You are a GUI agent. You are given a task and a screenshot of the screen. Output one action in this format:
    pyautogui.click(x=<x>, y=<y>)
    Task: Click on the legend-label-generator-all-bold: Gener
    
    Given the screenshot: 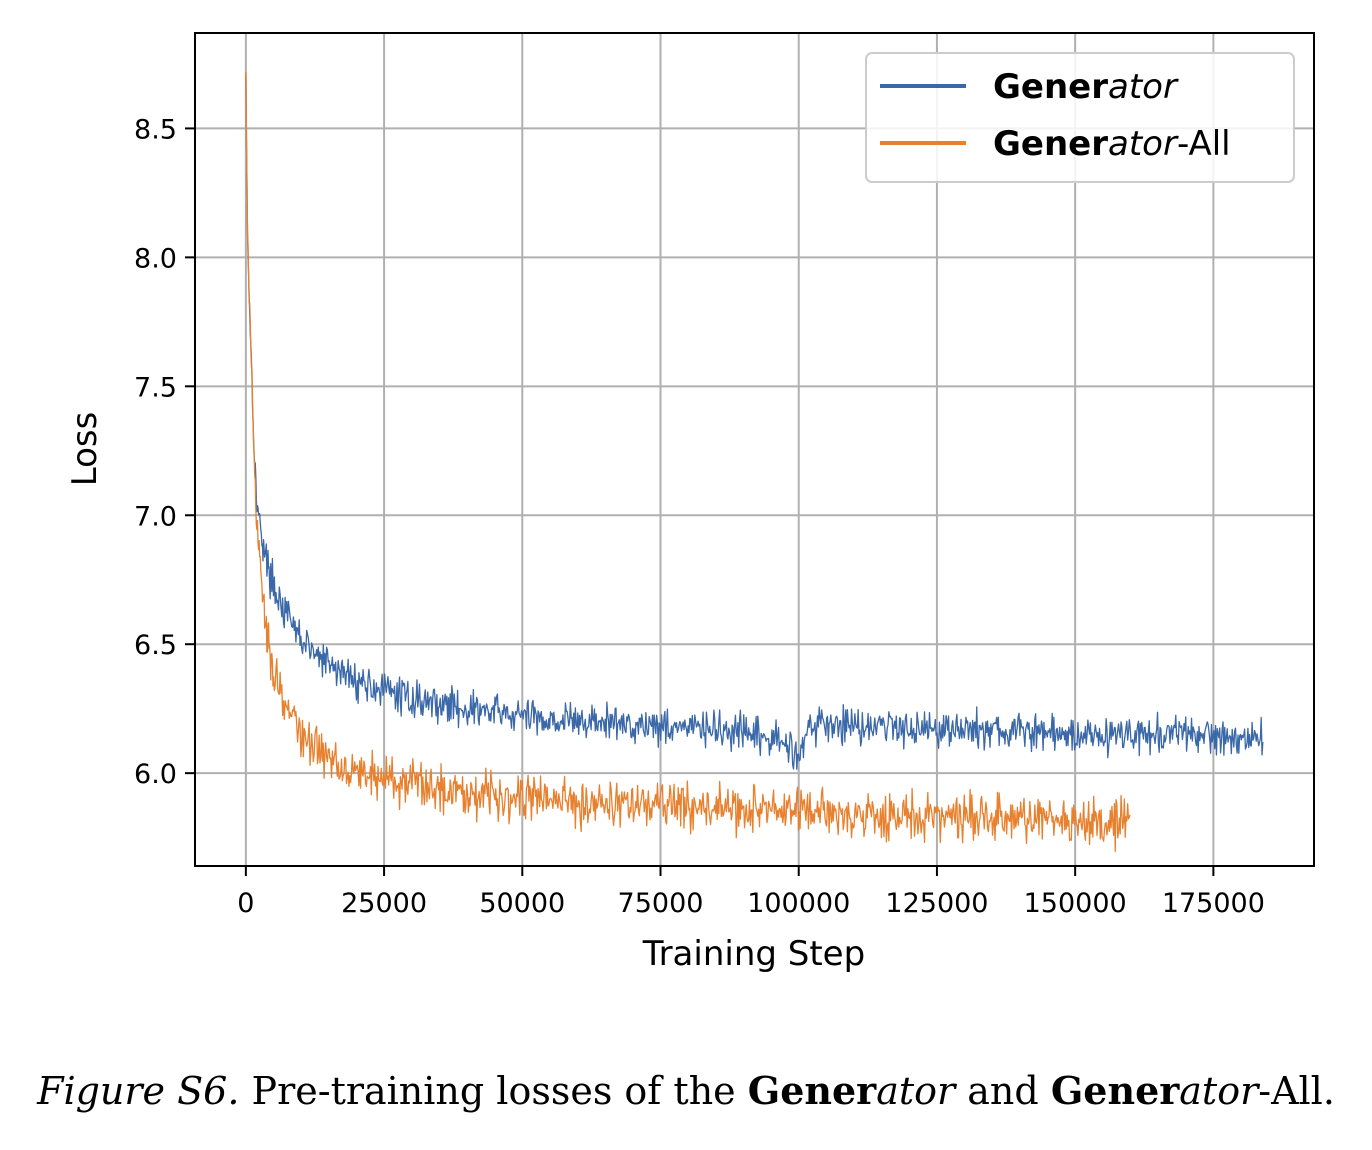 What is the action you would take?
    pyautogui.click(x=1050, y=144)
    